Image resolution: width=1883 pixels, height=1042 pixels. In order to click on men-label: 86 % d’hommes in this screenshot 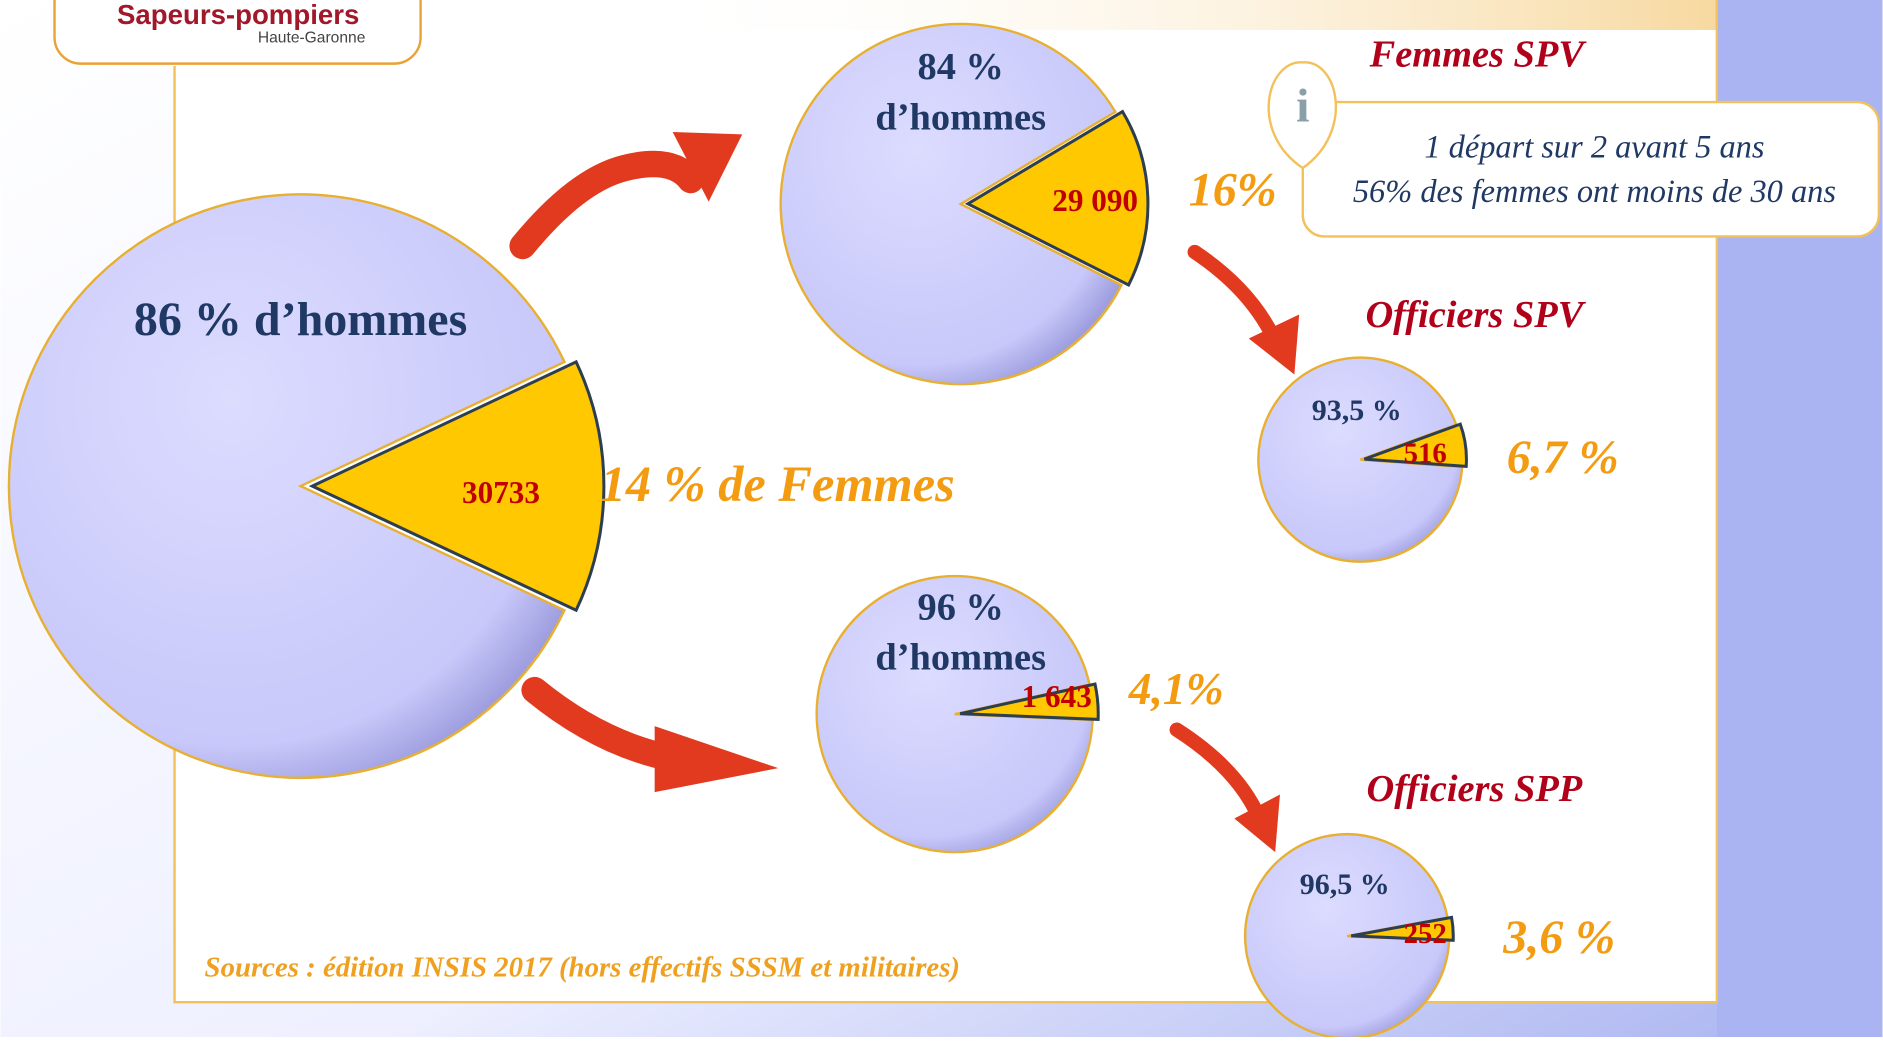, I will do `click(300, 318)`.